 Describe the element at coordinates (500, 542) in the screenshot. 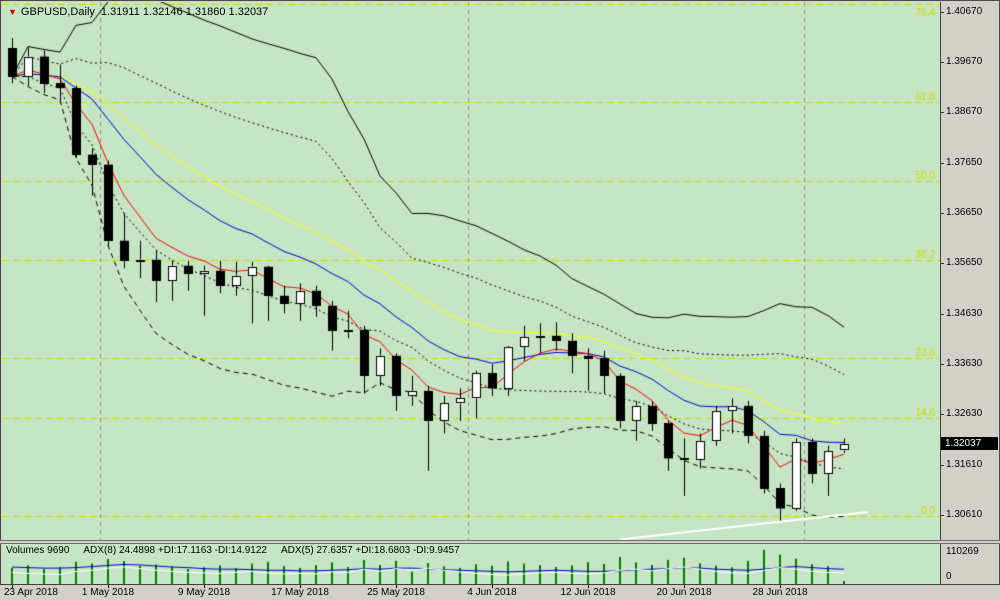

I see `pane-divider` at that location.